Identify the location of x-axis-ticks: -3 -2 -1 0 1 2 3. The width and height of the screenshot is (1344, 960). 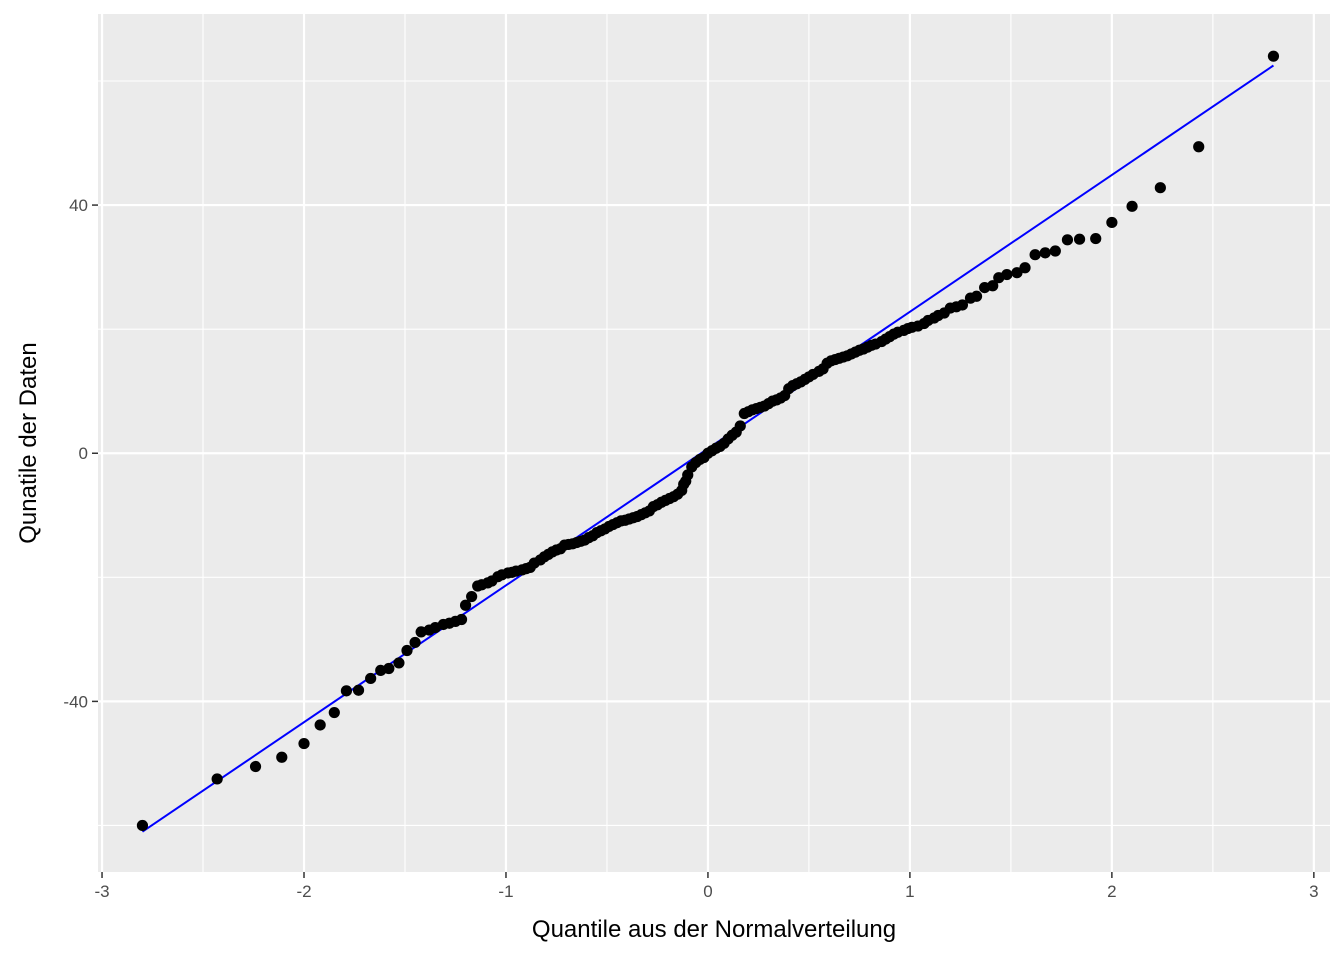
(706, 886).